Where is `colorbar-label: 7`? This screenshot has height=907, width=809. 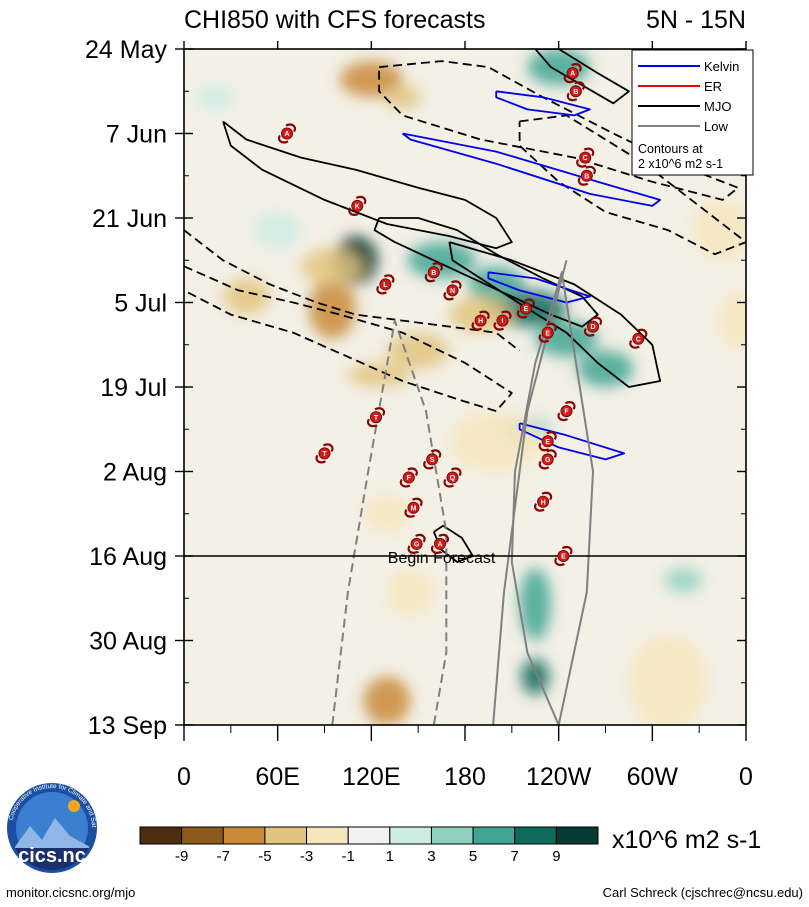 colorbar-label: 7 is located at coordinates (515, 856).